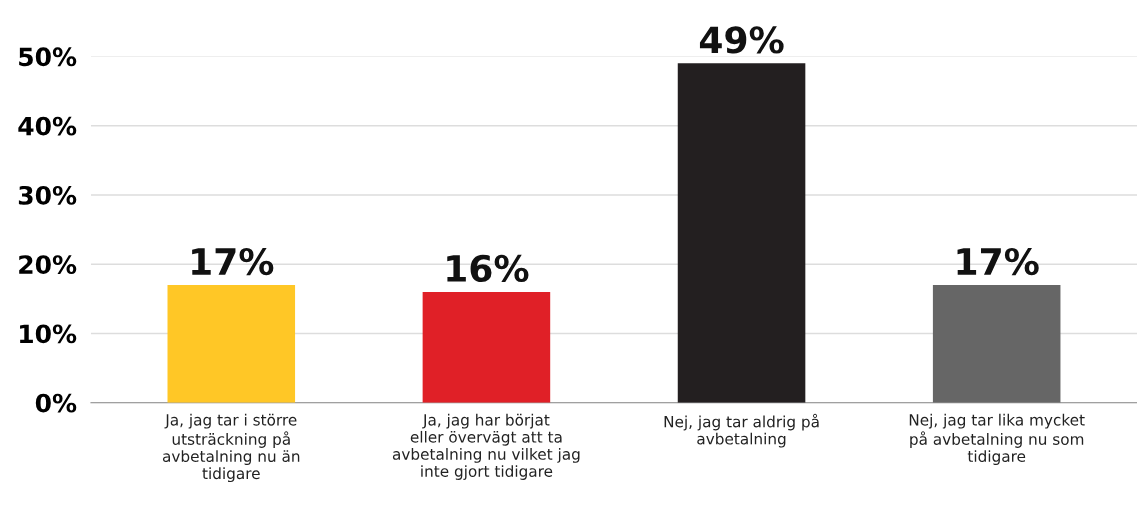 This screenshot has width=1137, height=513. I want to click on y-tick-label: 0%, so click(56, 403).